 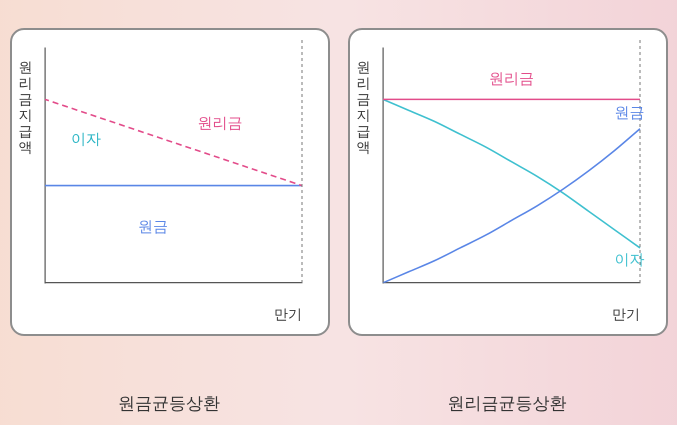 I want to click on text: 원금, so click(x=153, y=226).